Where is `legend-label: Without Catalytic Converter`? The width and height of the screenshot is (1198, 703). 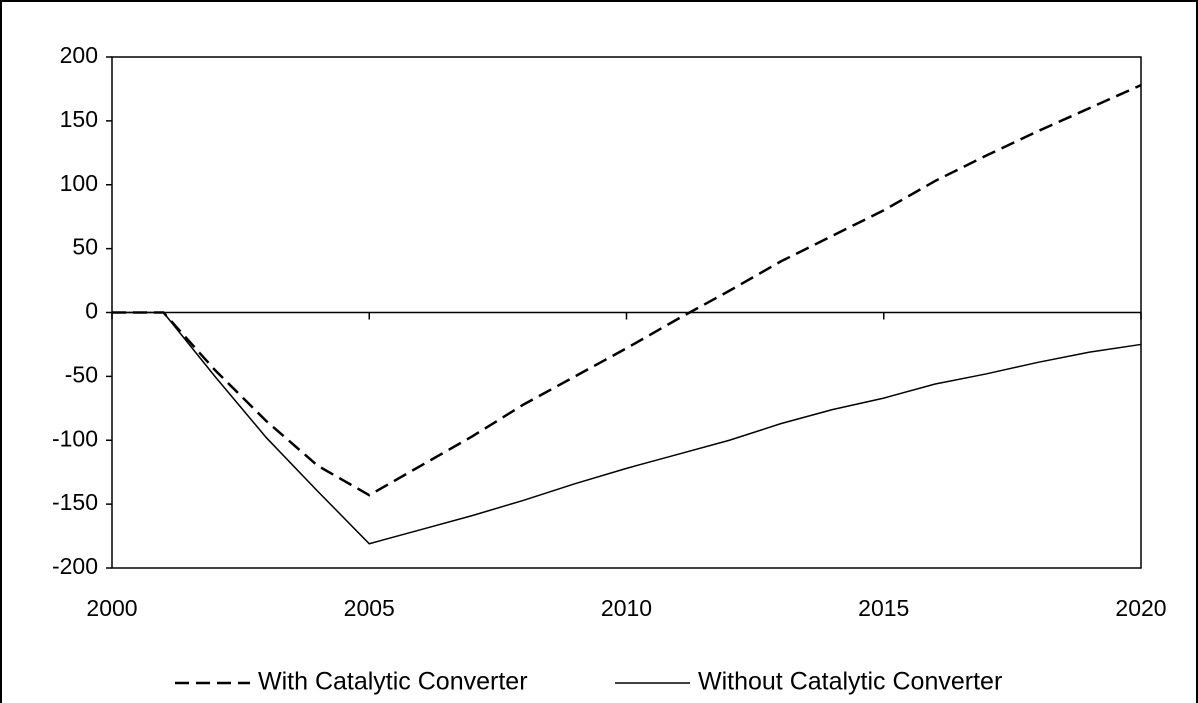 legend-label: Without Catalytic Converter is located at coordinates (850, 682).